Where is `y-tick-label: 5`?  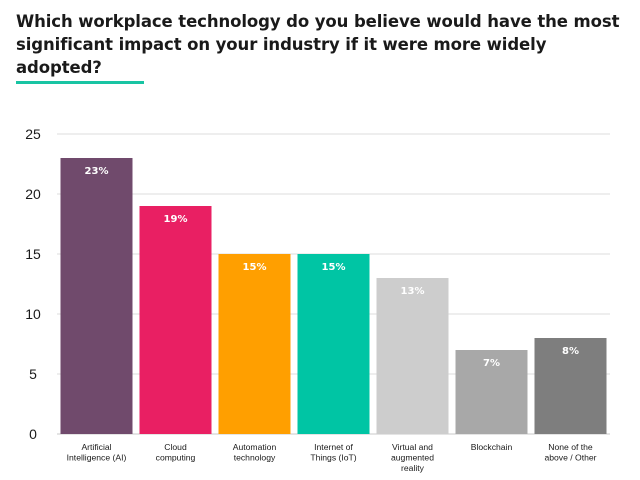
y-tick-label: 5 is located at coordinates (33, 374).